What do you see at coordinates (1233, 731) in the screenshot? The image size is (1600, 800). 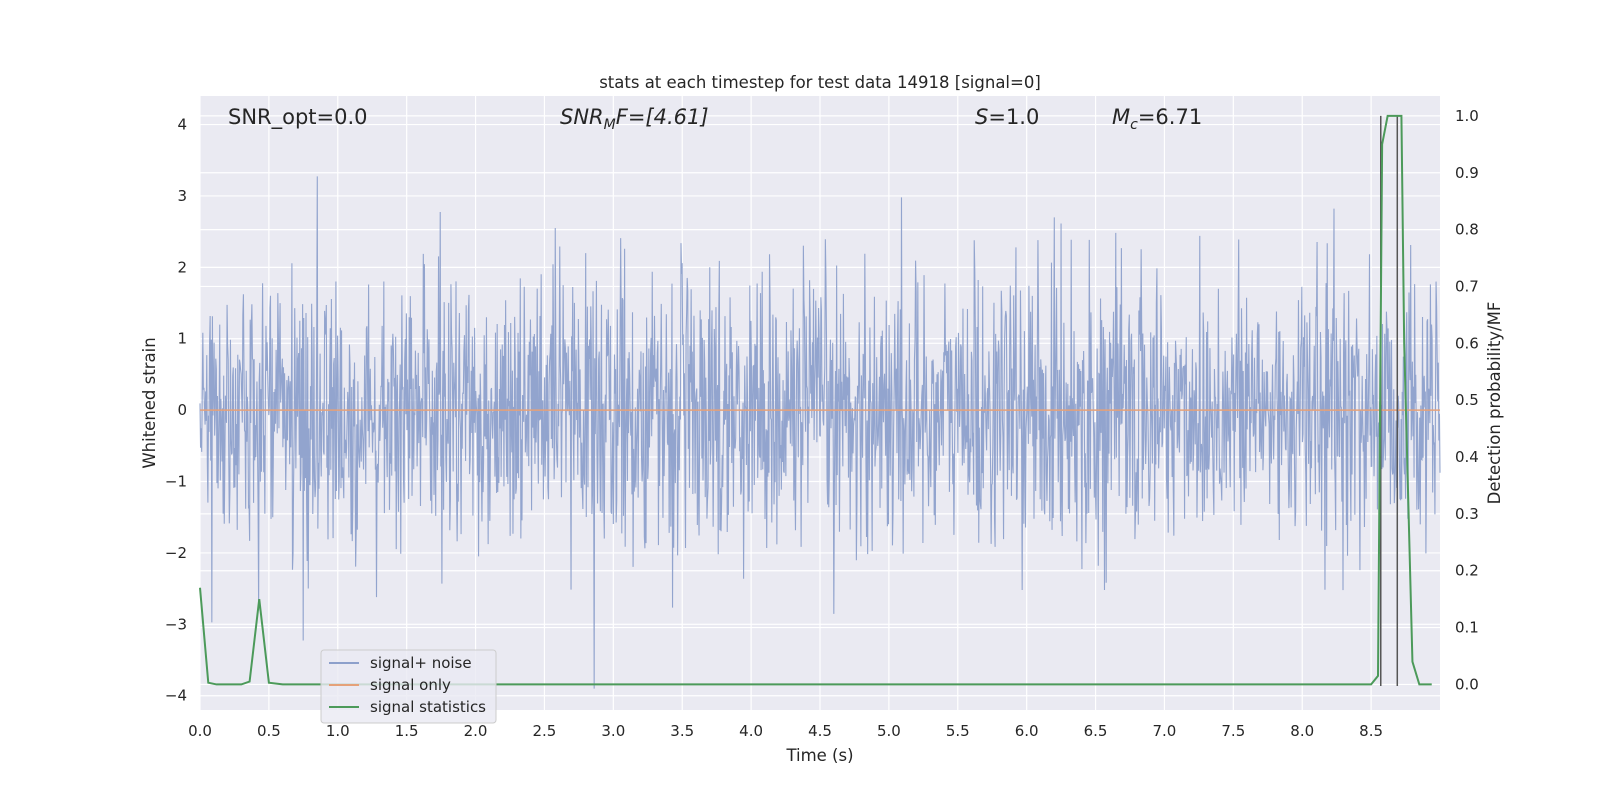 I see `x-tick-label: 7.5` at bounding box center [1233, 731].